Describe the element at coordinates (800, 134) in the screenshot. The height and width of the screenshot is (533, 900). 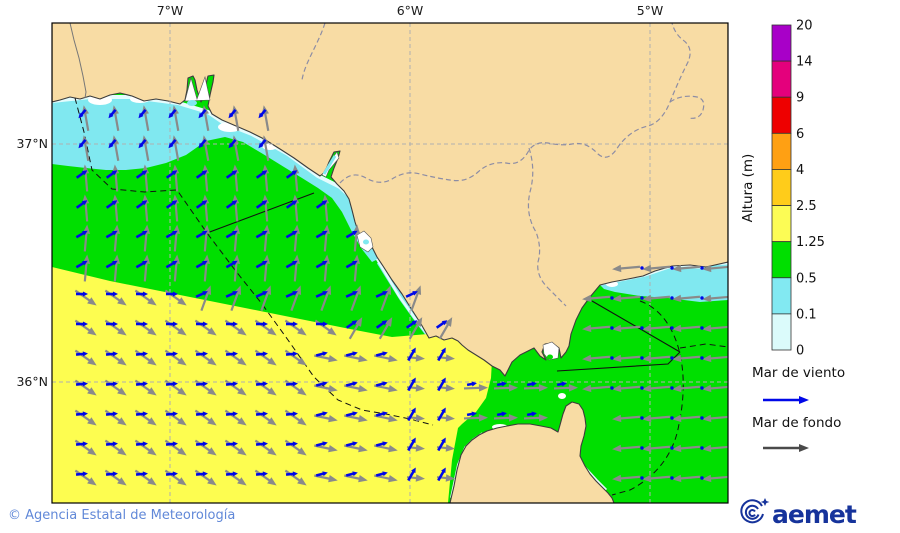
I see `svg-text: 6` at that location.